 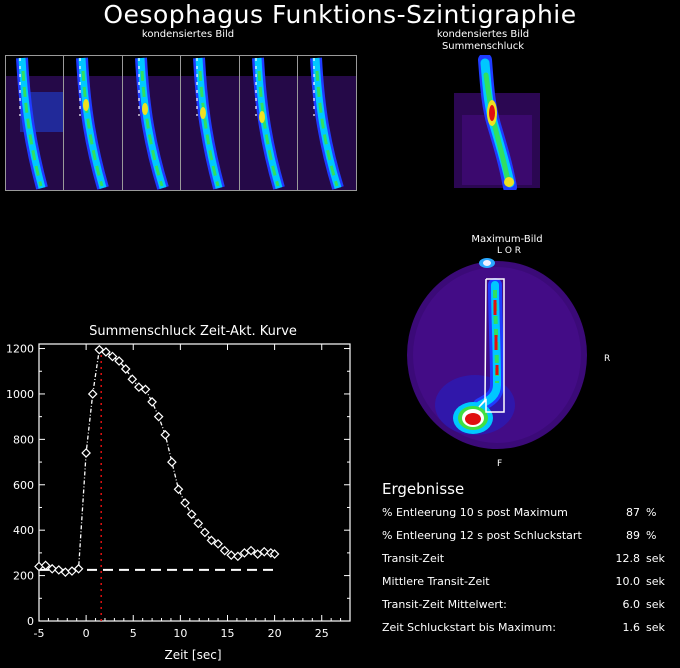 I want to click on sum-label-line1: kondensiertes Bild, so click(x=483, y=34).